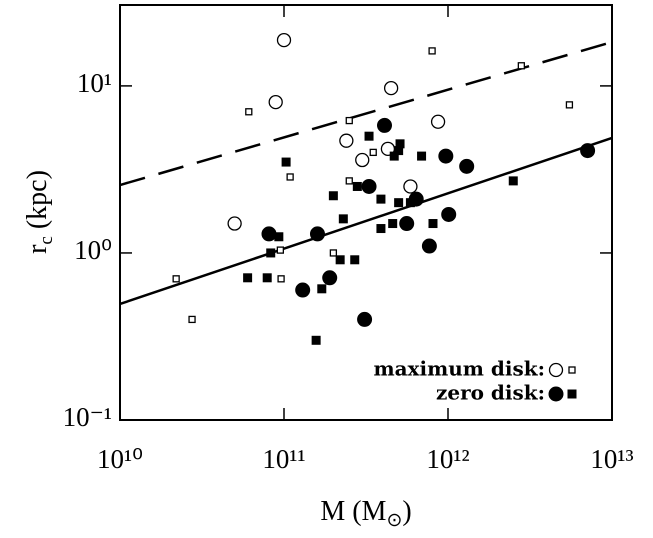 This screenshot has width=653, height=538. I want to click on x-axis-label: M (M⊙), so click(365, 513).